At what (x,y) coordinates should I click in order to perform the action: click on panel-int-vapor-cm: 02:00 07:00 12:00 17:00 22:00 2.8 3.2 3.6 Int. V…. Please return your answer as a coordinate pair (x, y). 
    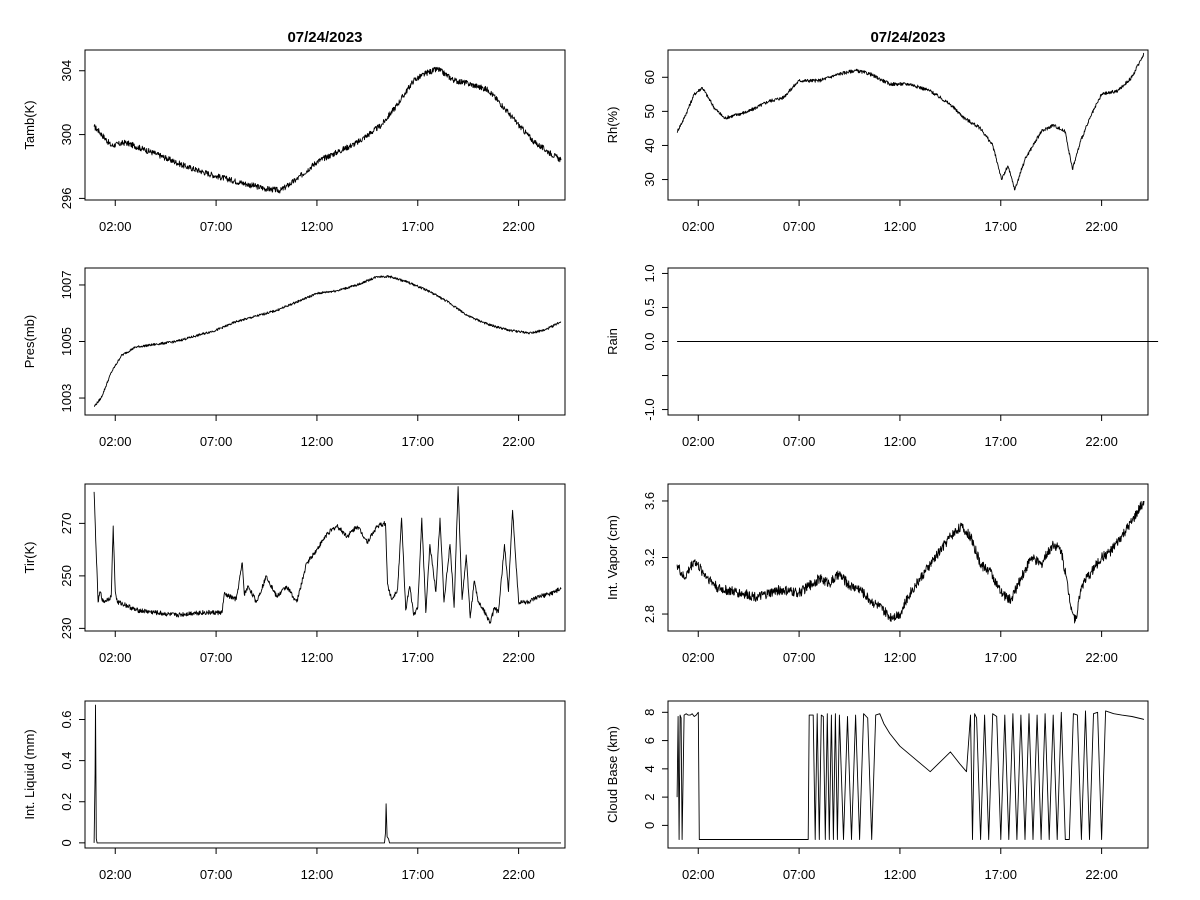
    Looking at the image, I should click on (877, 574).